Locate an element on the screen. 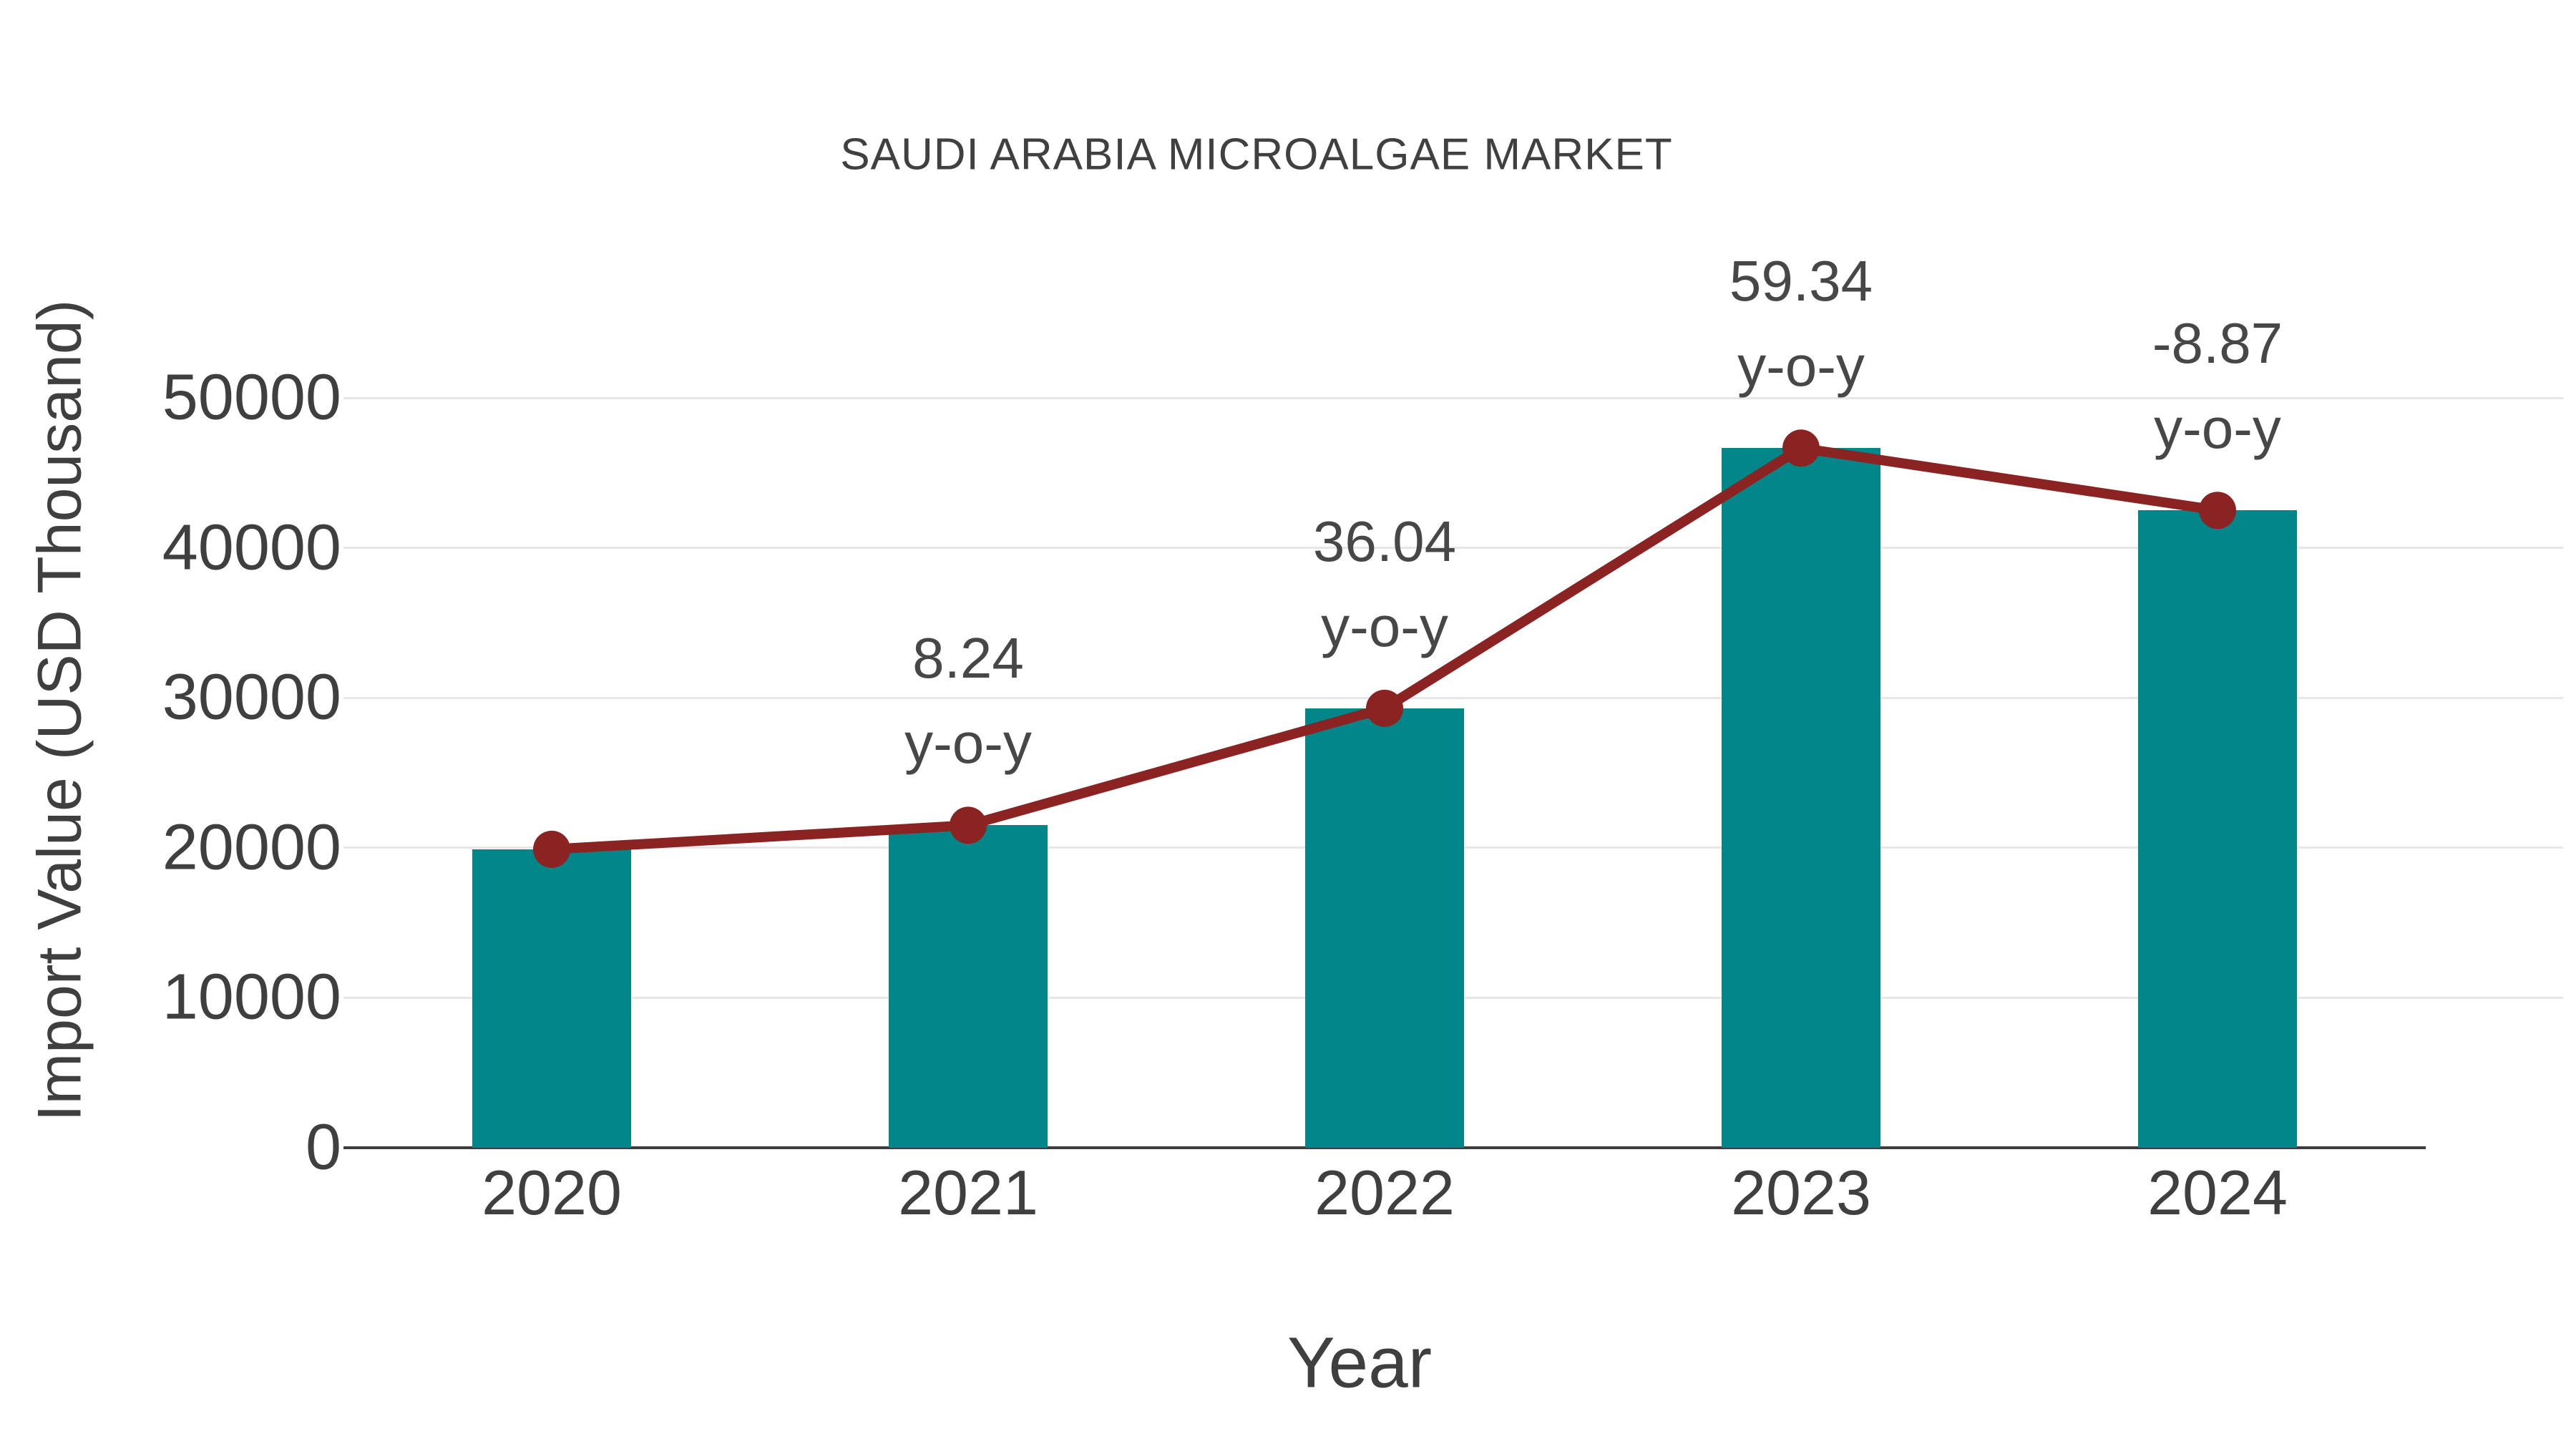 Image resolution: width=2576 pixels, height=1449 pixels. x-axis-title: Year is located at coordinates (1360, 1362).